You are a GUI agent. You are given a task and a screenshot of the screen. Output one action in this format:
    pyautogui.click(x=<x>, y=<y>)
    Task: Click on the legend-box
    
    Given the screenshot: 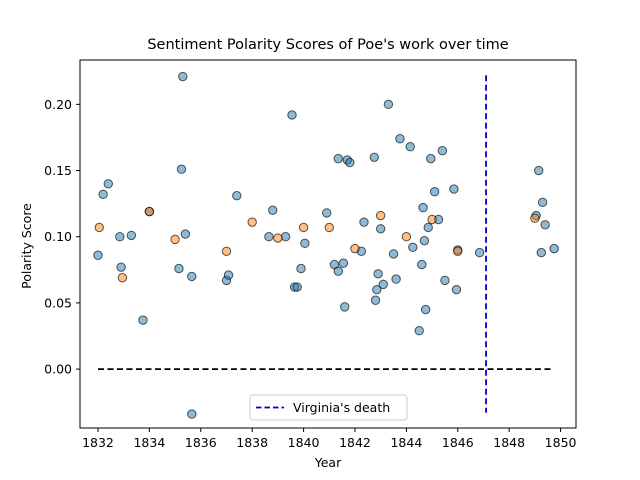 What is the action you would take?
    pyautogui.click(x=328, y=407)
    